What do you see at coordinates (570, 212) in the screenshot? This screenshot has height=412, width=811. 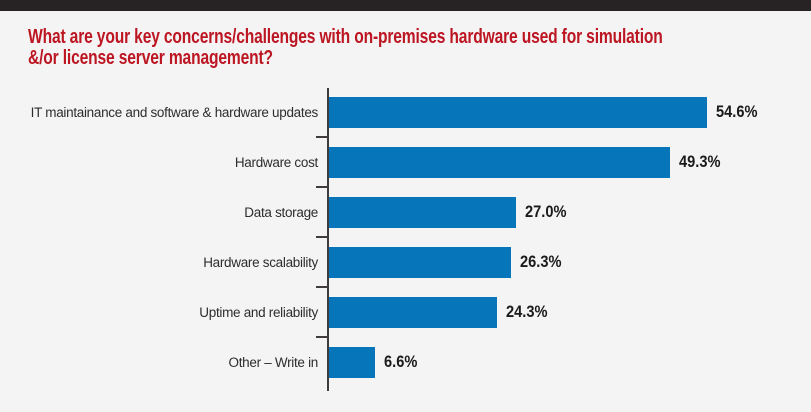 I see `bar-area: 27.0%` at bounding box center [570, 212].